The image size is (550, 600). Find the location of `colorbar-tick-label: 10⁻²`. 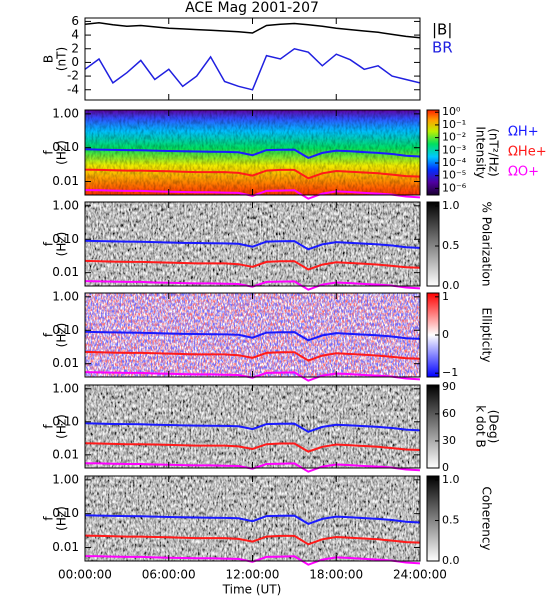

colorbar-tick-label: 10⁻² is located at coordinates (454, 137).